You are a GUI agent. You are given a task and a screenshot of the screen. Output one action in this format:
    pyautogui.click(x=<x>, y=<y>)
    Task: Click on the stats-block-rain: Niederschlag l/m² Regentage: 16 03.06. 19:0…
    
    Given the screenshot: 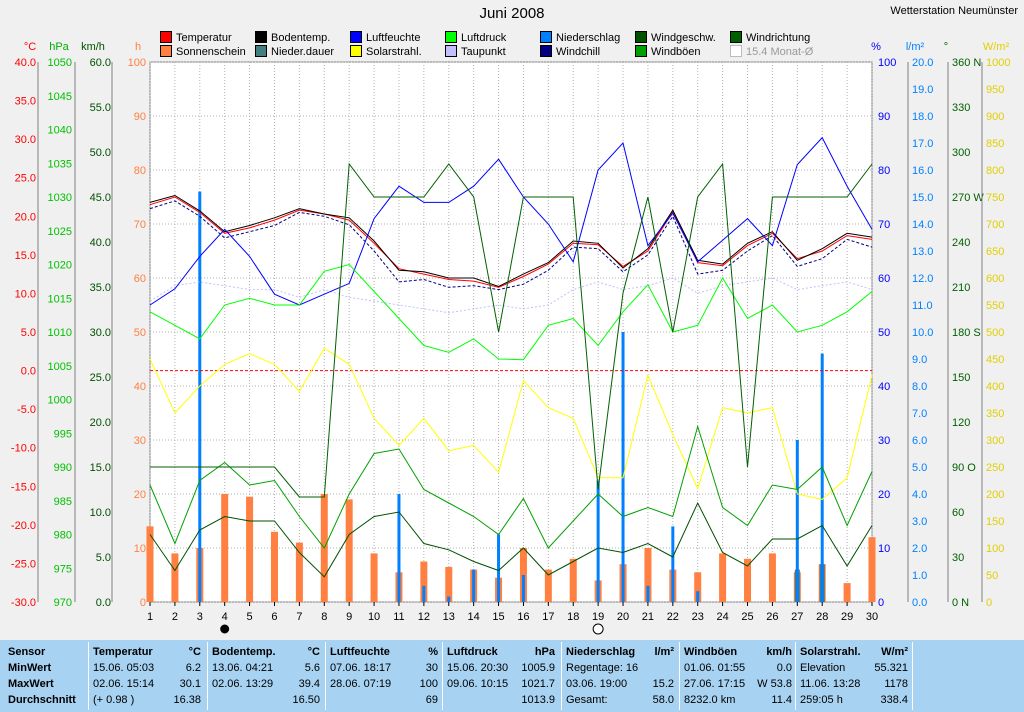 What is the action you would take?
    pyautogui.click(x=620, y=677)
    